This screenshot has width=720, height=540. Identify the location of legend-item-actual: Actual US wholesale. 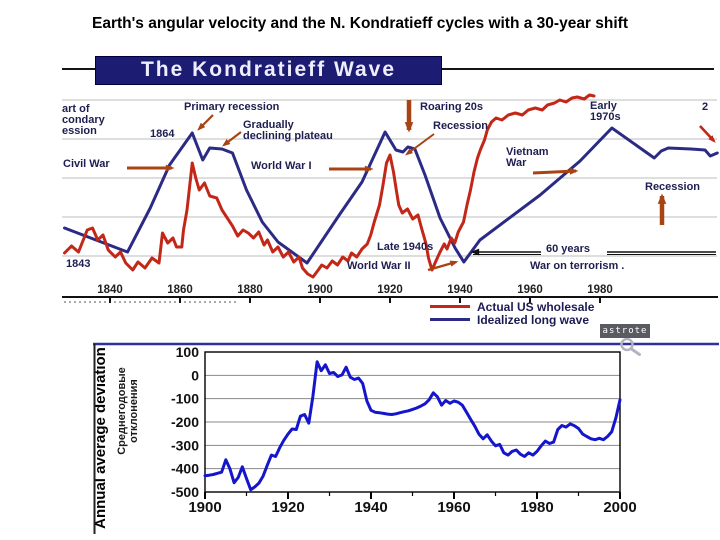
(512, 306).